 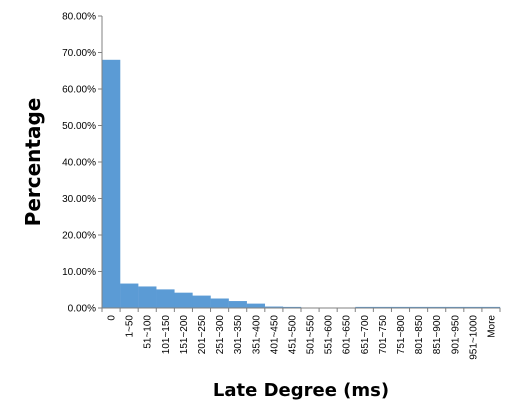 I want to click on bar-801~850, so click(x=418, y=307).